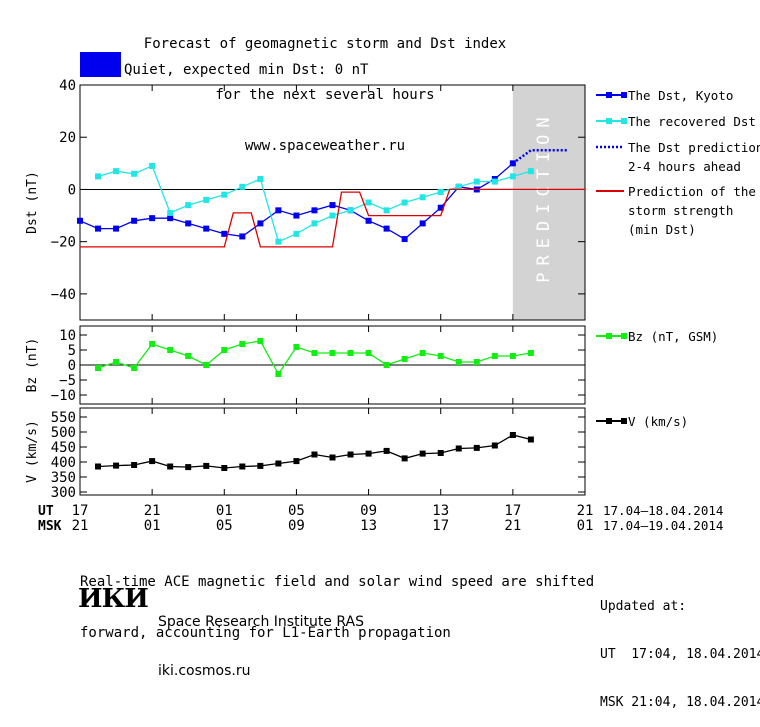 Image resolution: width=760 pixels, height=727 pixels. Describe the element at coordinates (548, 202) in the screenshot. I see `prediction-zone` at that location.